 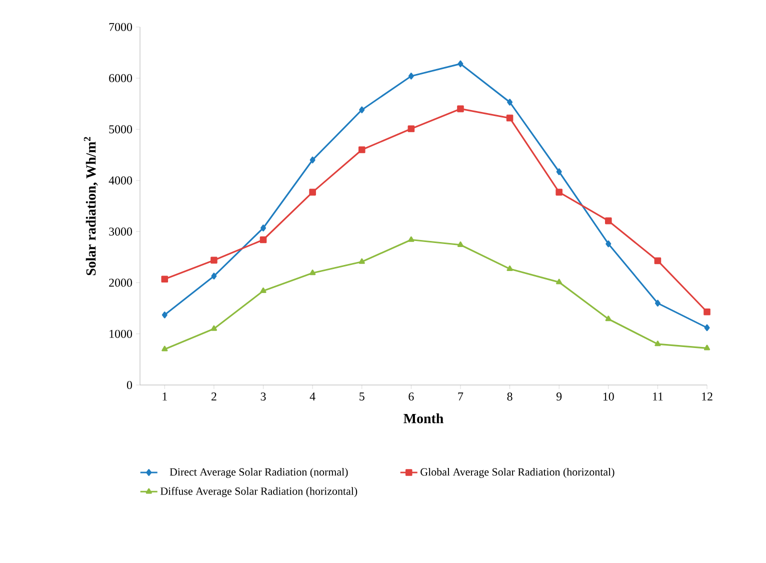 I want to click on y-tick-label: 7000, so click(x=120, y=27).